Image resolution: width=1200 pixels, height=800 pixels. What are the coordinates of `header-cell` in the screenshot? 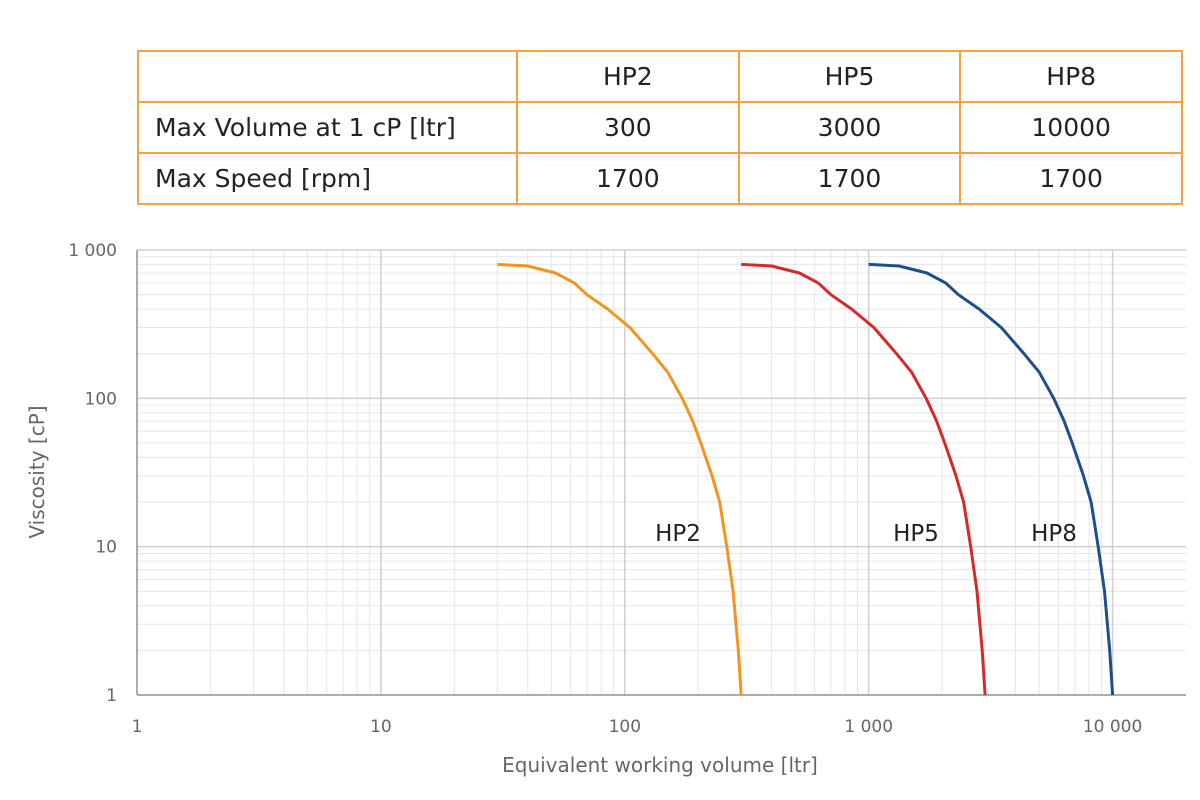 It's located at (327, 76).